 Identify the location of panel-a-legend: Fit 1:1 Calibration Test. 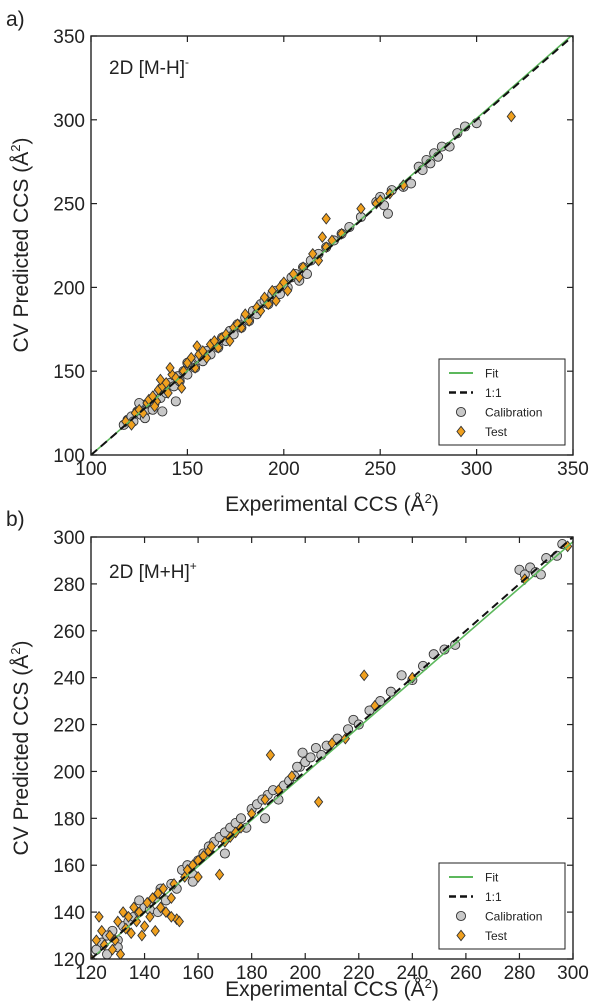
(502, 402).